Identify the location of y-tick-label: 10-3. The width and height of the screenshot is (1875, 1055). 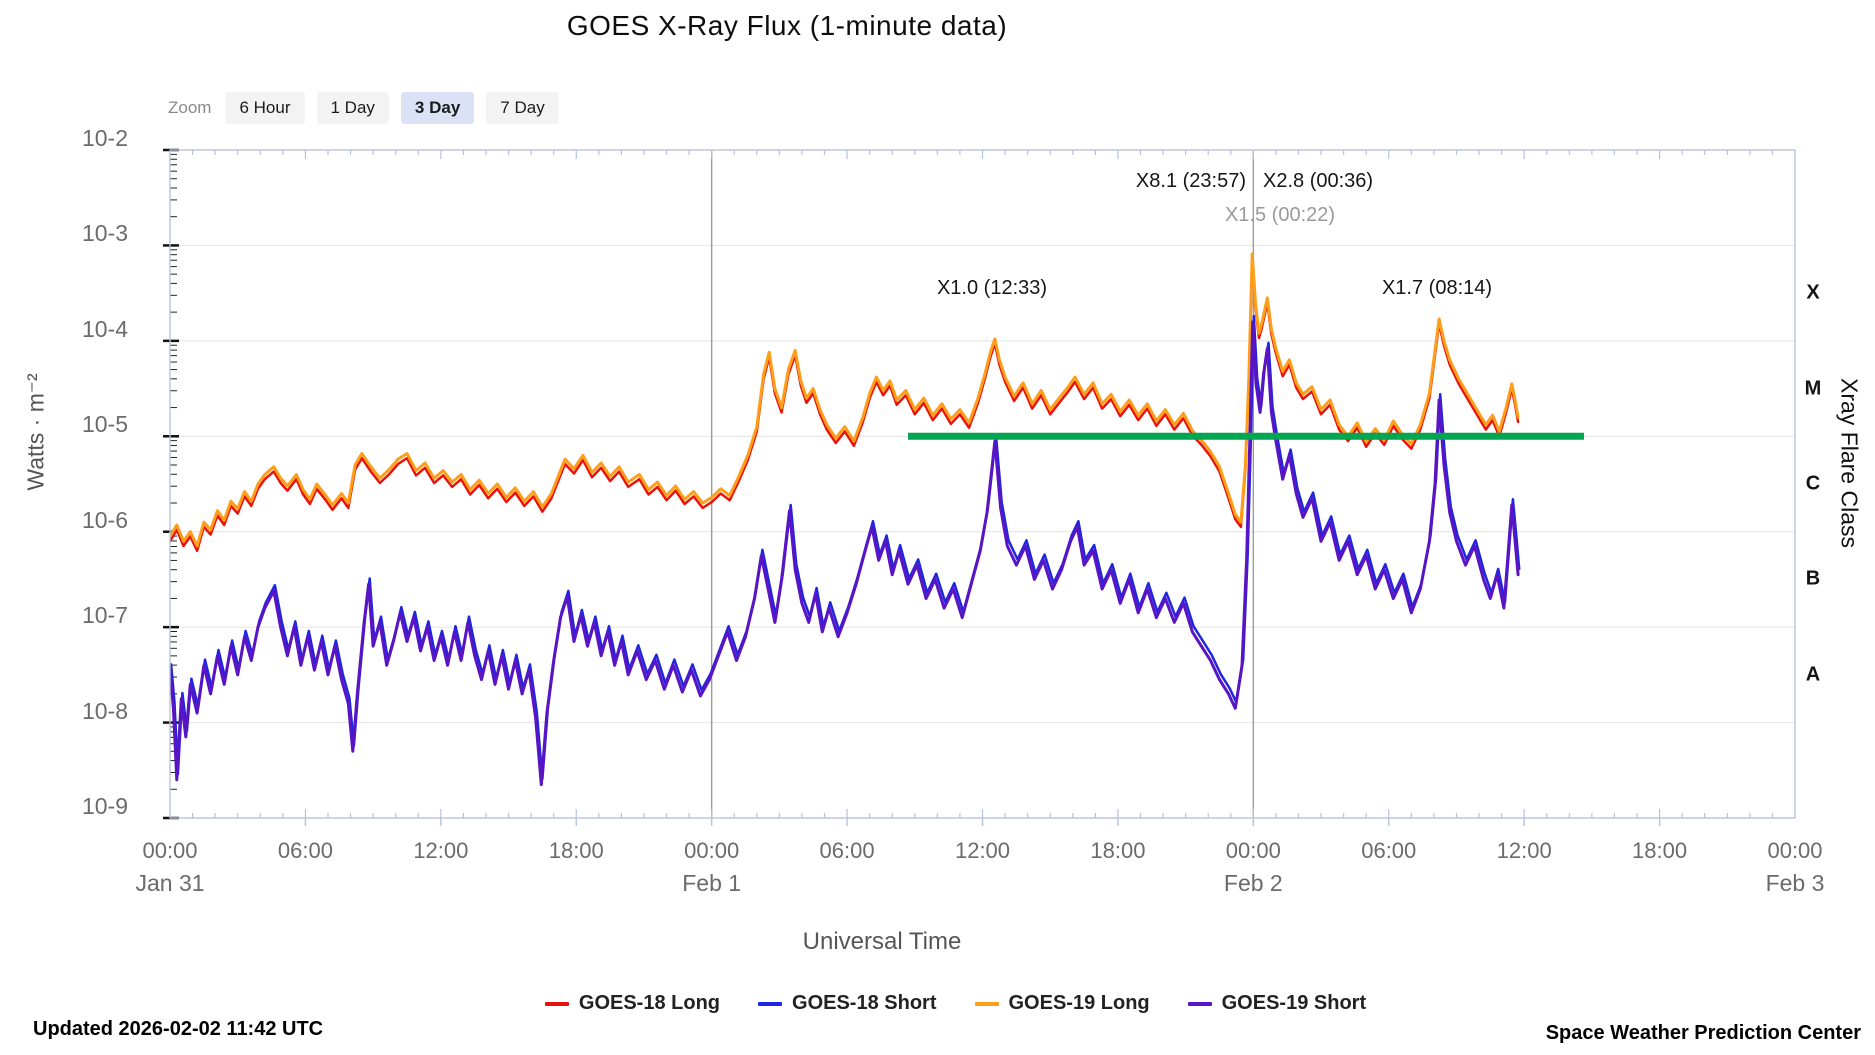
(104, 233).